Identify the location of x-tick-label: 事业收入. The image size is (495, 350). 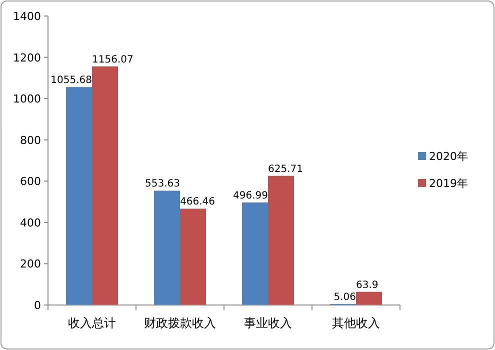
(268, 323).